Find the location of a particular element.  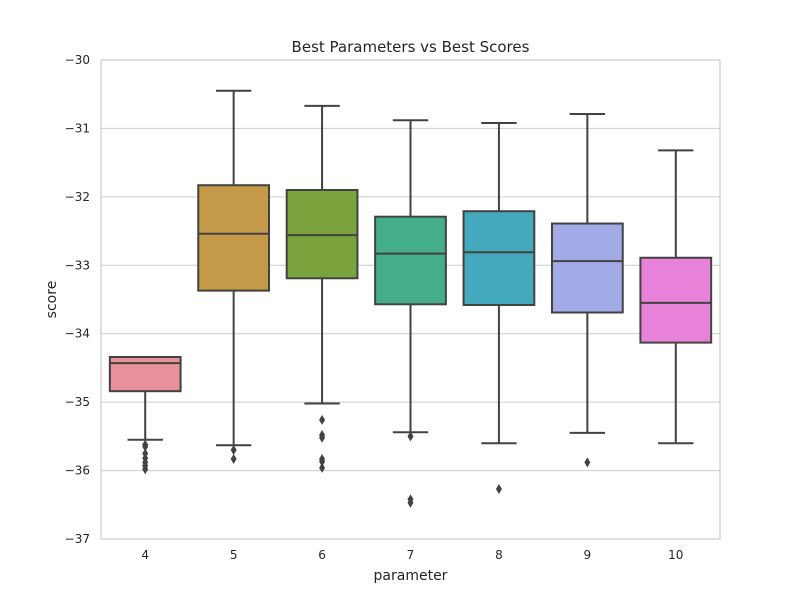

y-axis-ticks: −30 −31 −32 −33 −34 −35 −36 −37 is located at coordinates (77, 299).